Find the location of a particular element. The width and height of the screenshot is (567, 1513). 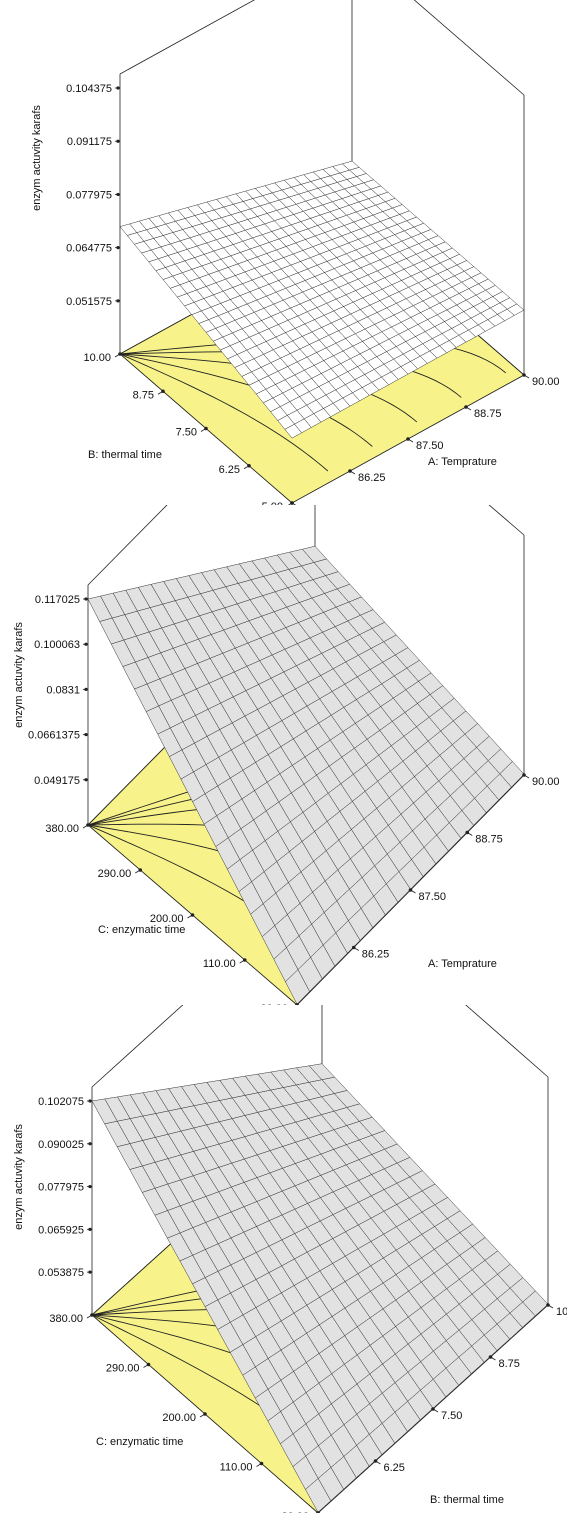

x-tick-label: 85.00 is located at coordinates (314, 504).